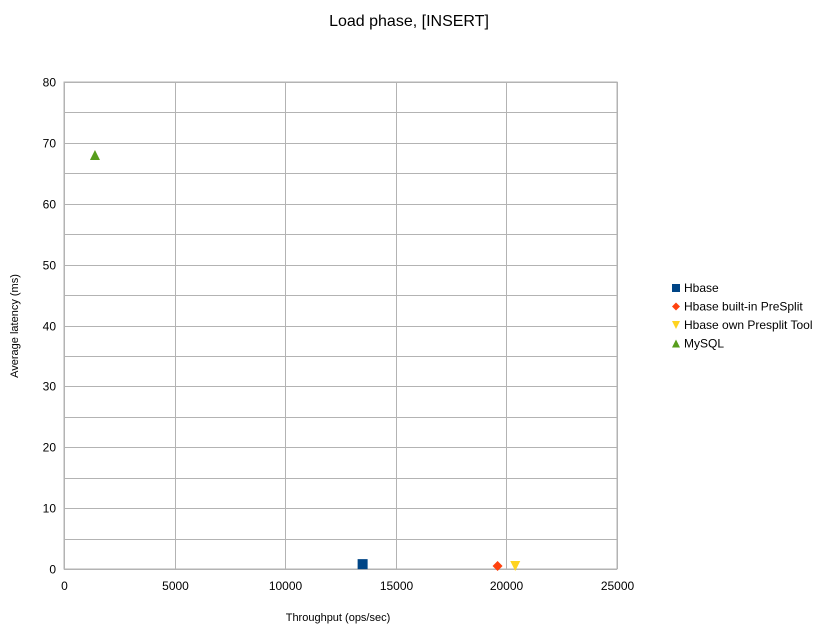  Describe the element at coordinates (409, 21) in the screenshot. I see `chart-title: Load phase, [INSERT]` at that location.